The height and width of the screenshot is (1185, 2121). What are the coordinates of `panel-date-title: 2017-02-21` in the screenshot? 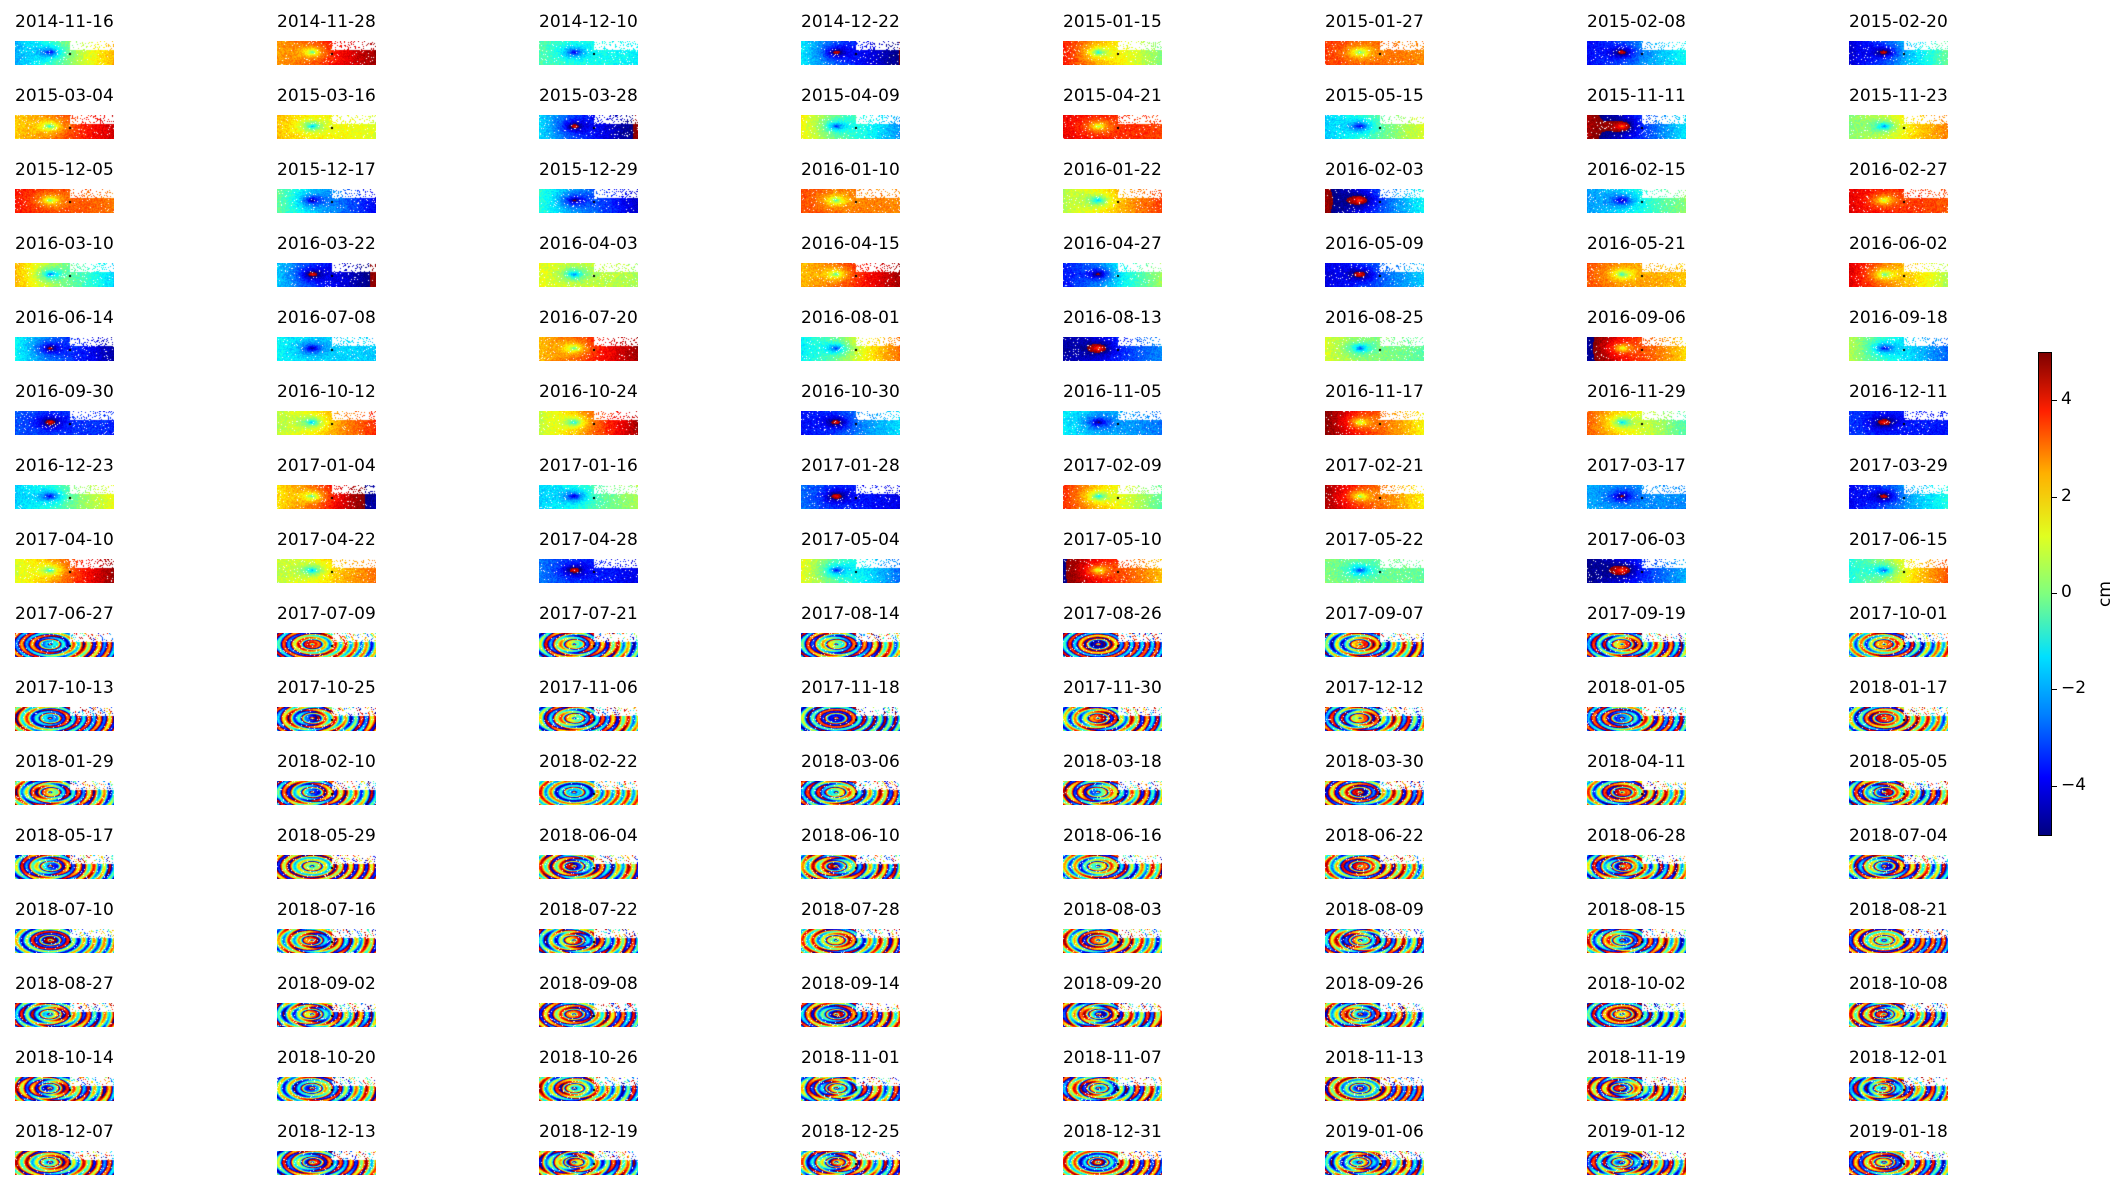 It's located at (1374, 466).